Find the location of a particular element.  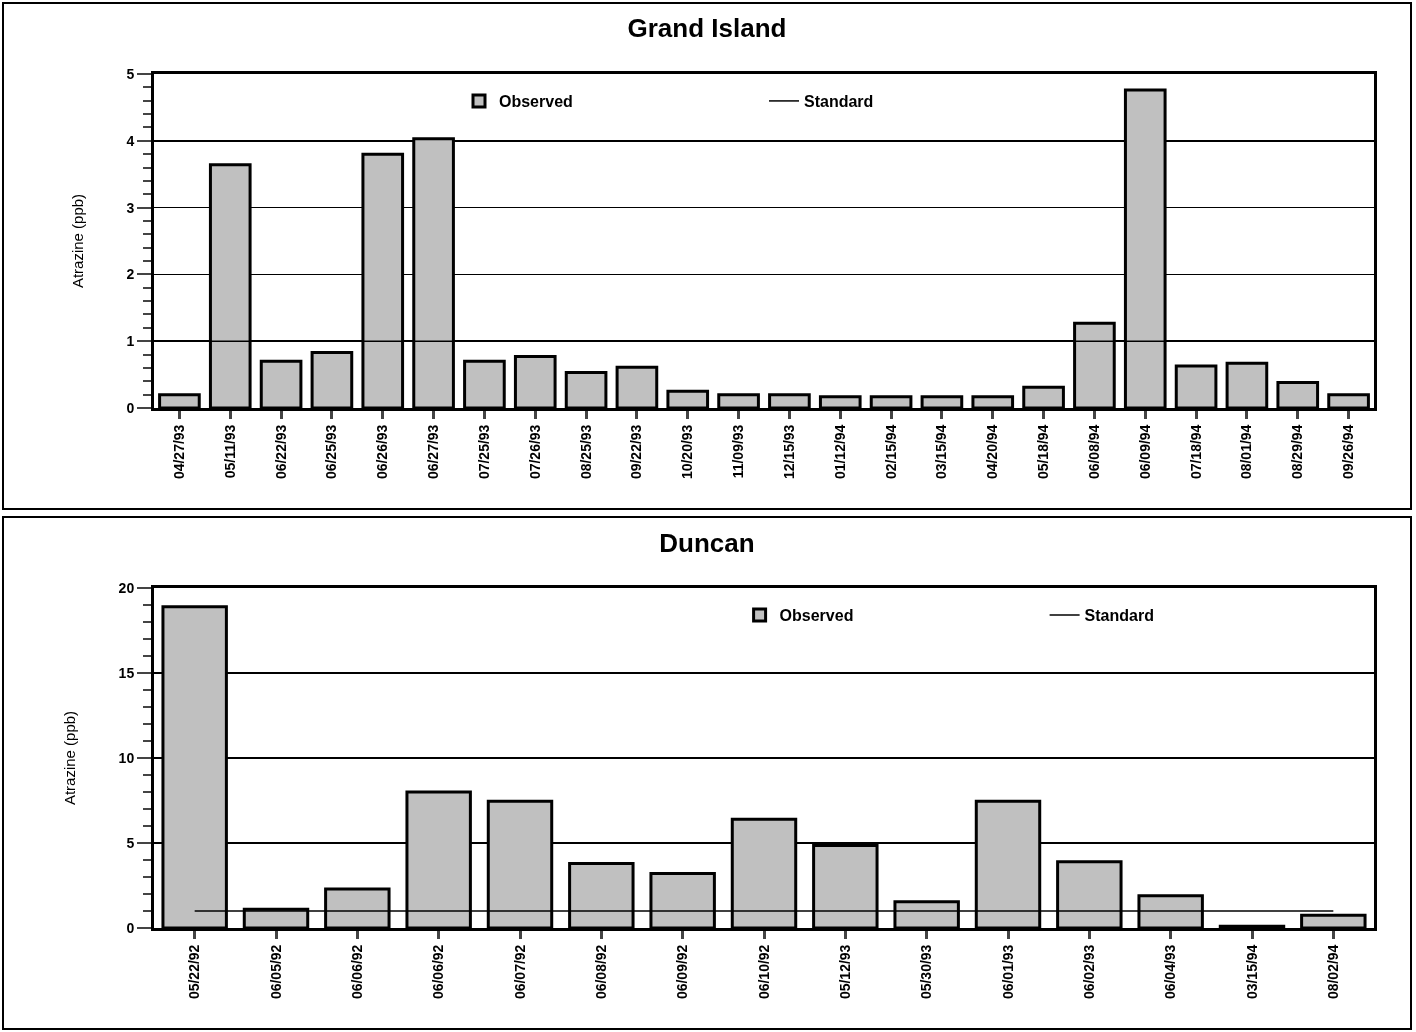

y-tick-label: 1 is located at coordinates (130, 341).